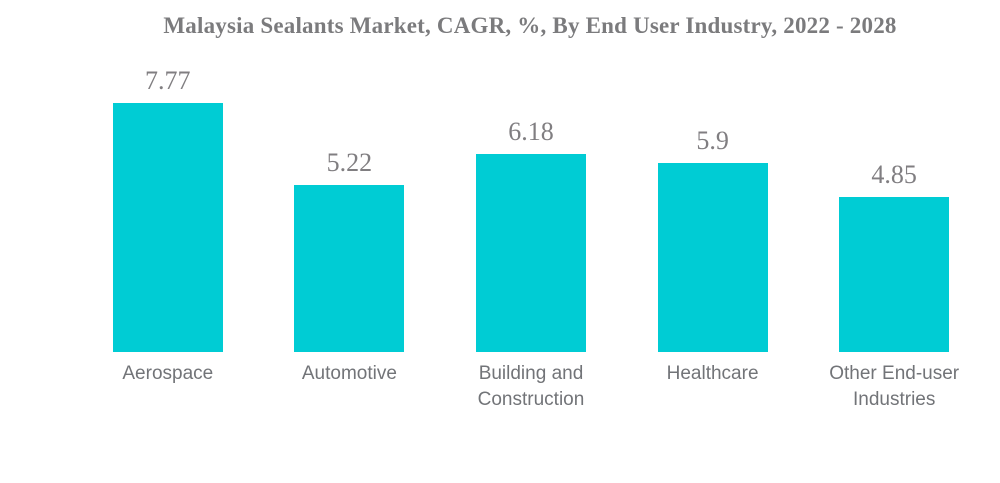 This screenshot has height=483, width=1000. I want to click on bar-area: 7.77, so click(168, 206).